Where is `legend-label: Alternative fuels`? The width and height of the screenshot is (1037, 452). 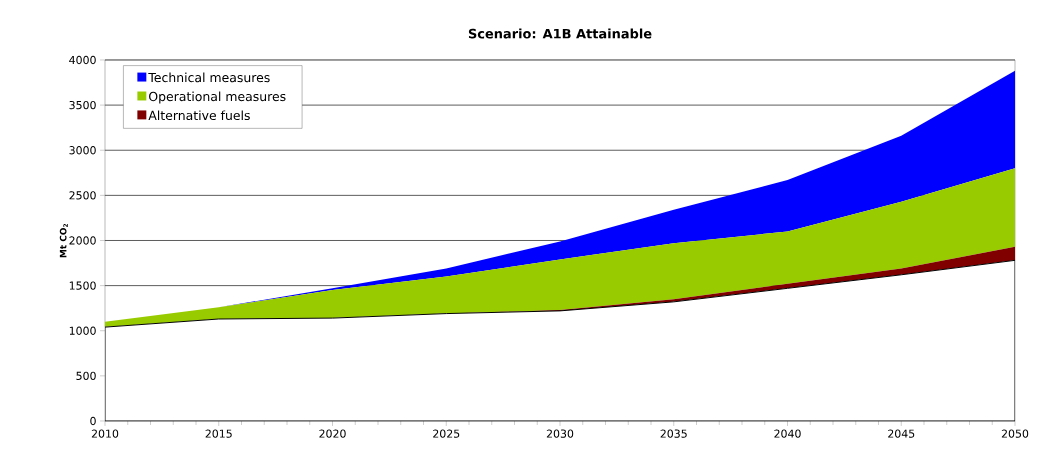
legend-label: Alternative fuels is located at coordinates (199, 115).